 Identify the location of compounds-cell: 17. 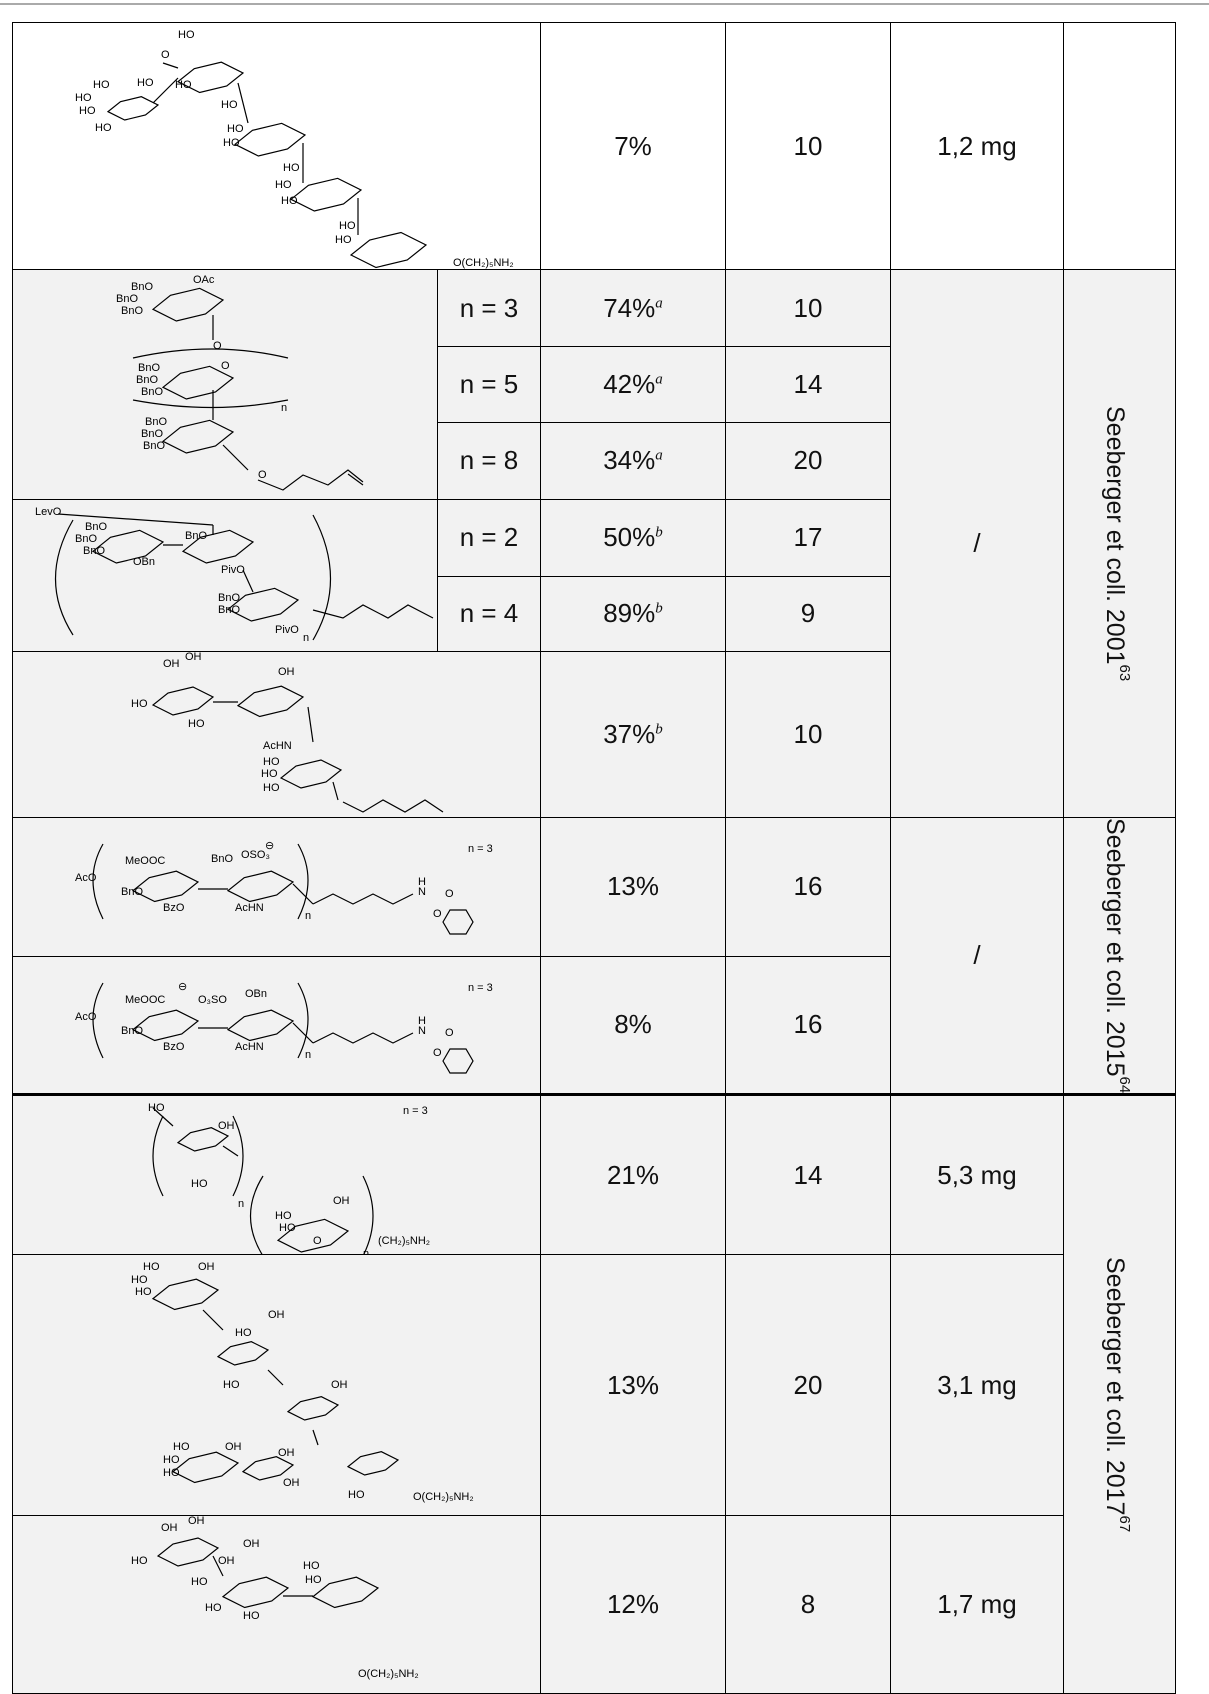
(808, 538).